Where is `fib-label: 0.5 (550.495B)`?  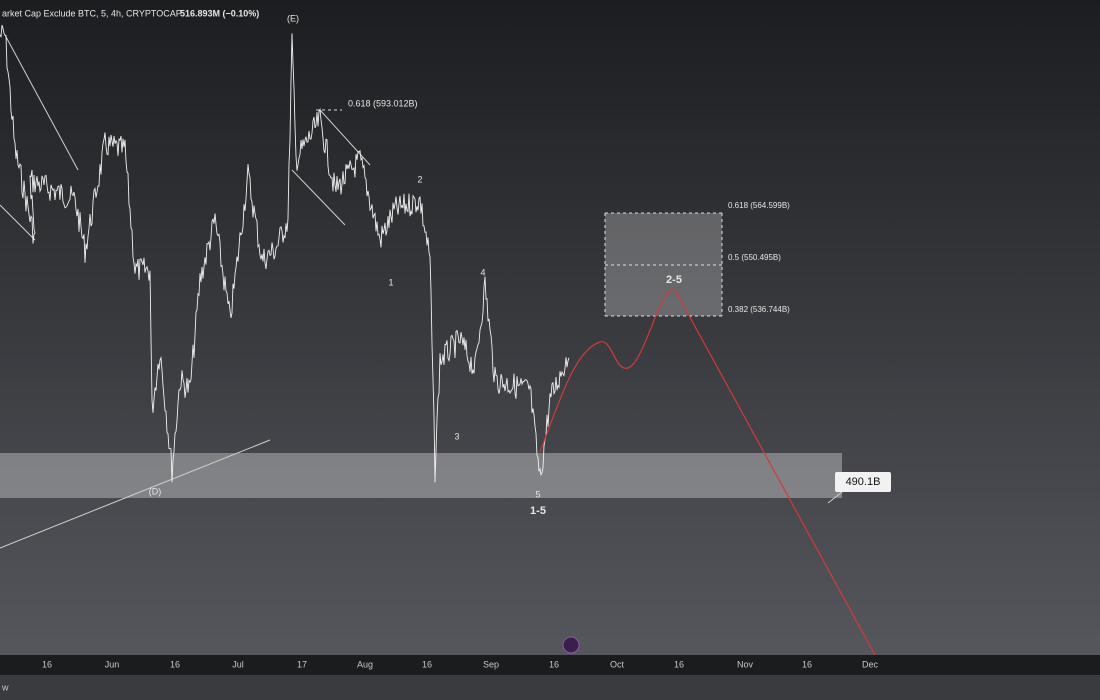 fib-label: 0.5 (550.495B) is located at coordinates (754, 257).